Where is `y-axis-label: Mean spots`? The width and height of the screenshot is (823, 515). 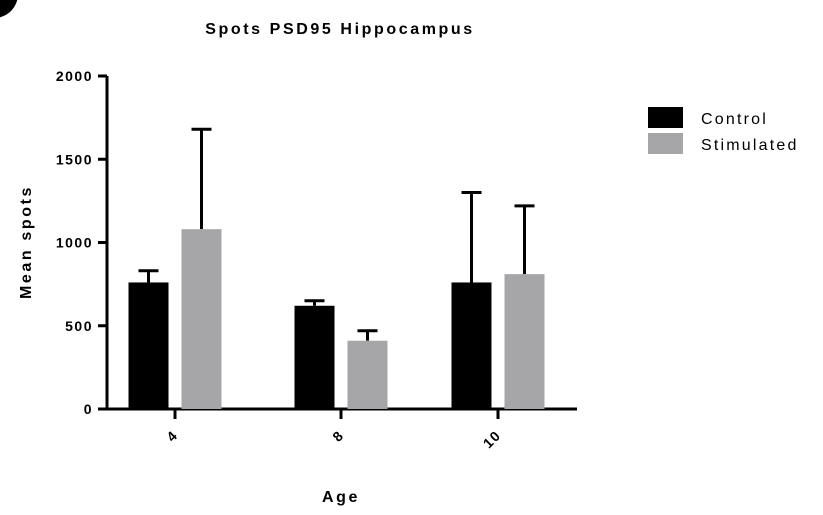
y-axis-label: Mean spots is located at coordinates (26, 242).